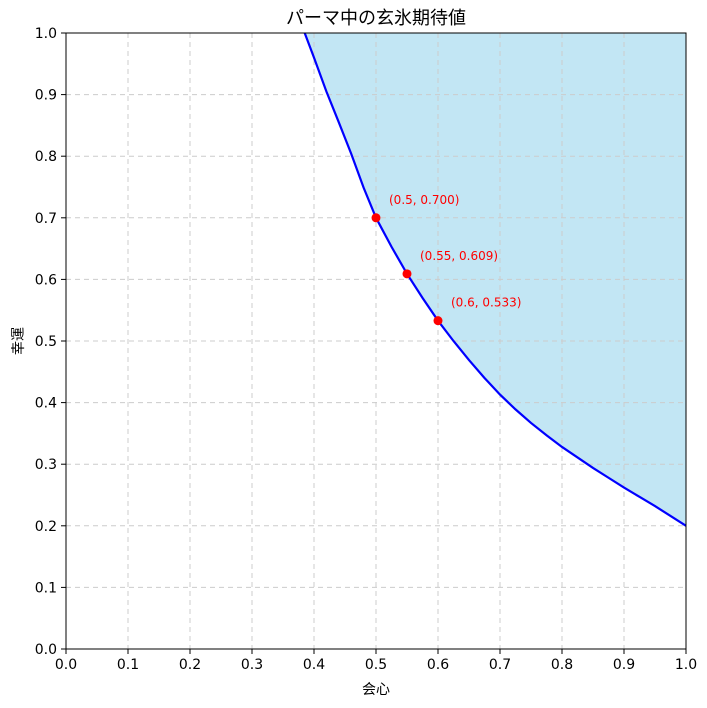 The height and width of the screenshot is (708, 707). Describe the element at coordinates (686, 665) in the screenshot. I see `x-tick-label: 1.0` at that location.